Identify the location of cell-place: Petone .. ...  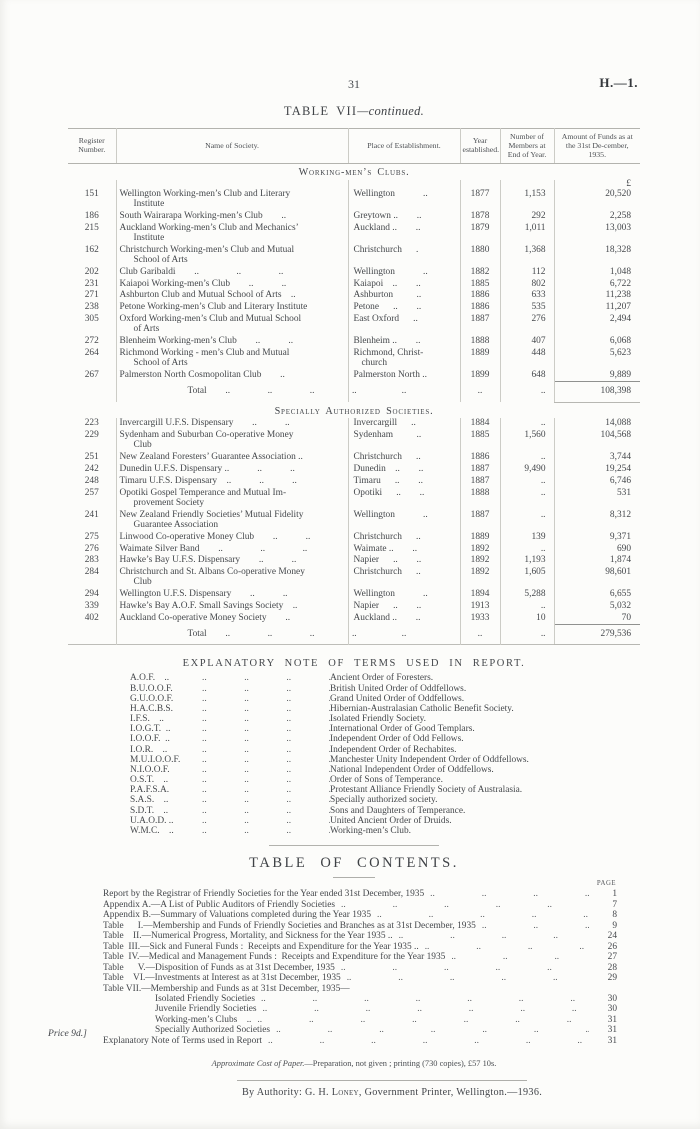
(403, 307).